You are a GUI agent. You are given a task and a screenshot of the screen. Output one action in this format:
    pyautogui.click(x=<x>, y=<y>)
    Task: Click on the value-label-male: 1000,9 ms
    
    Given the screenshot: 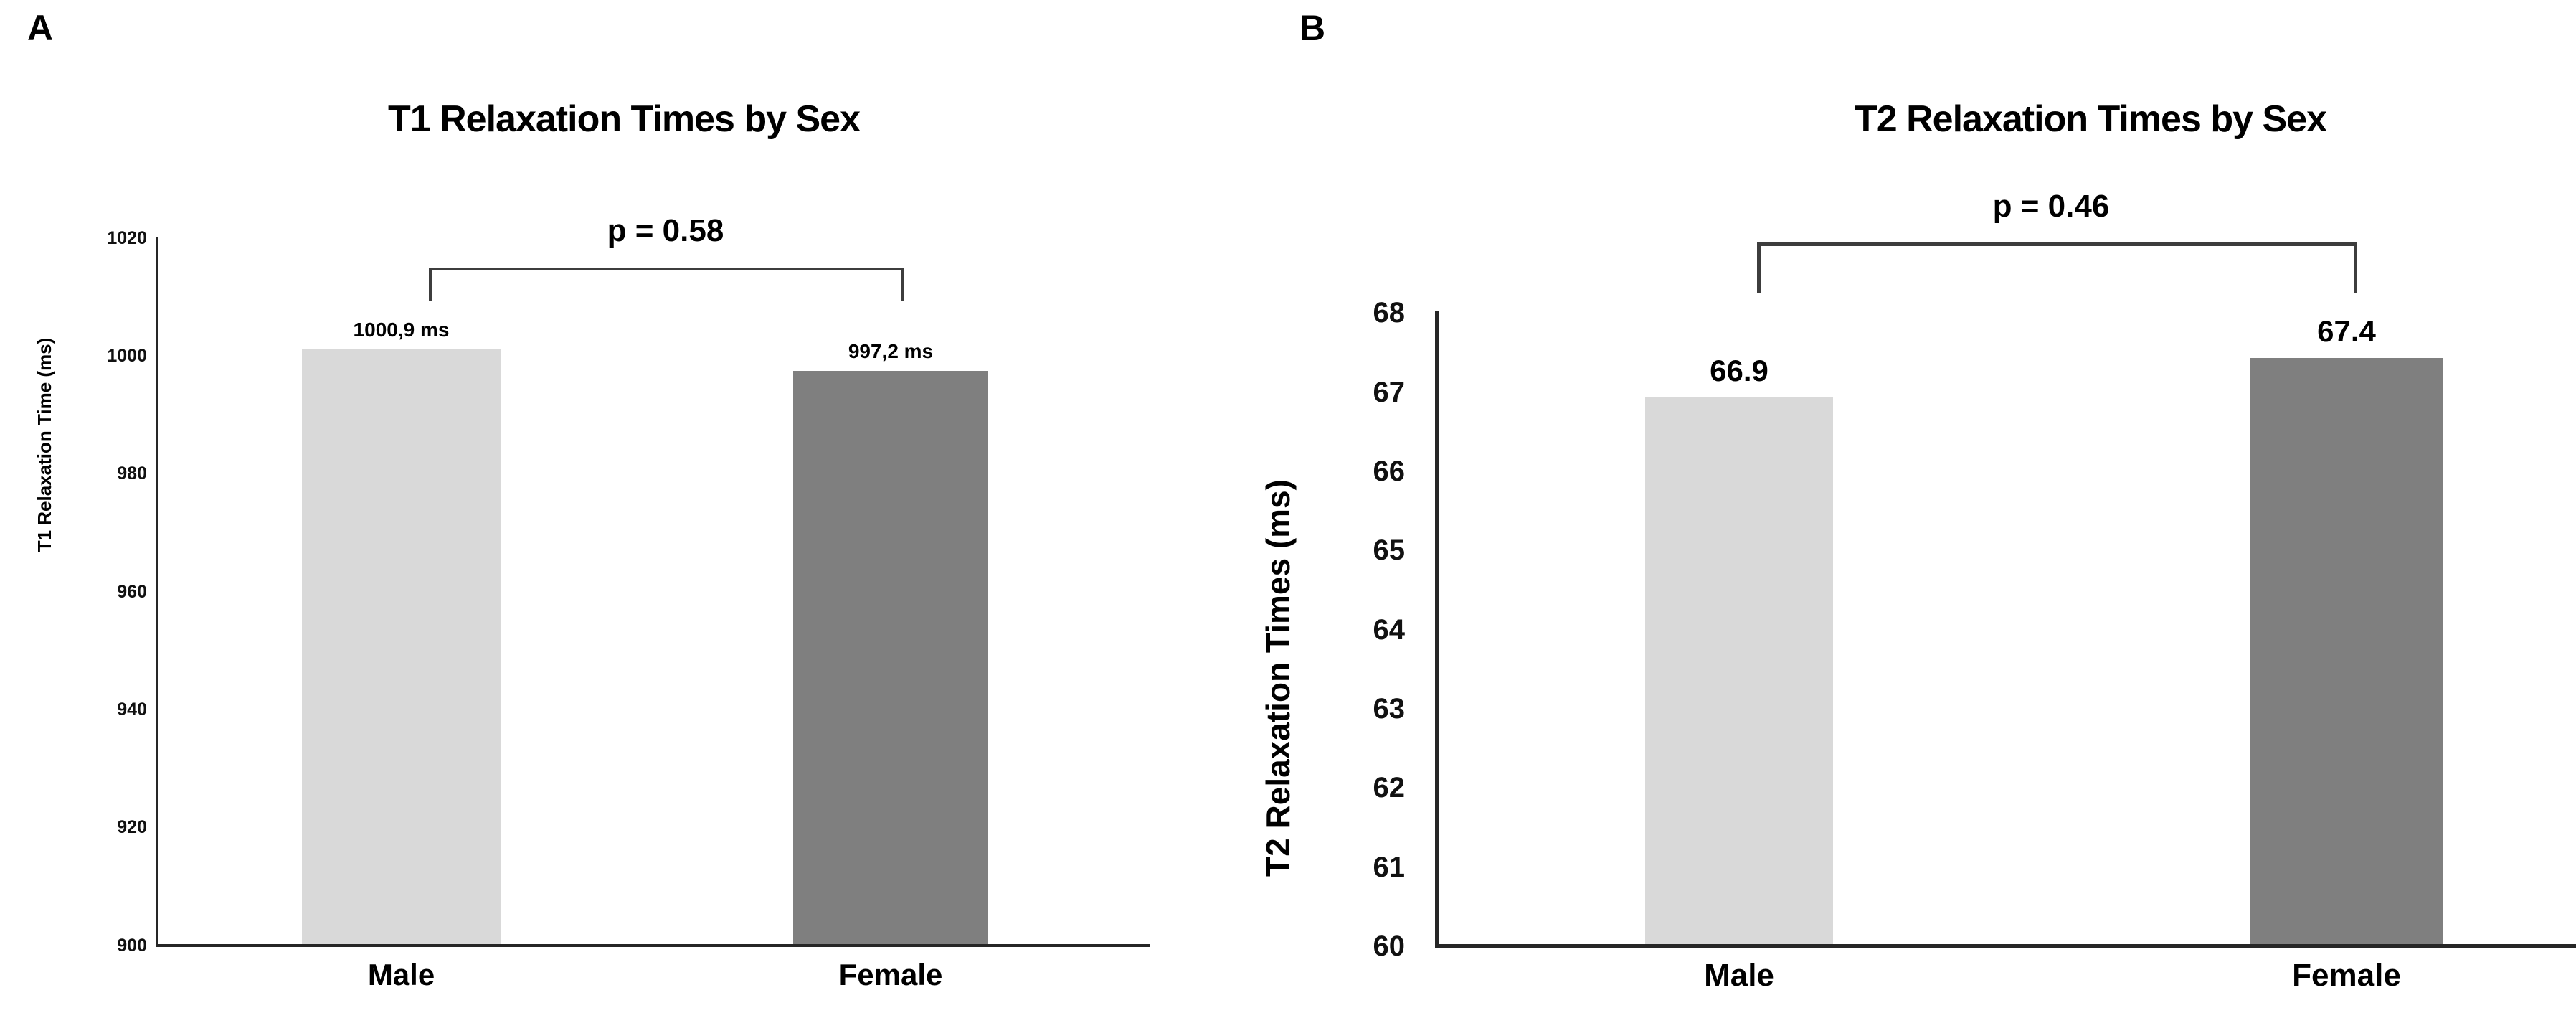 What is the action you would take?
    pyautogui.click(x=401, y=329)
    